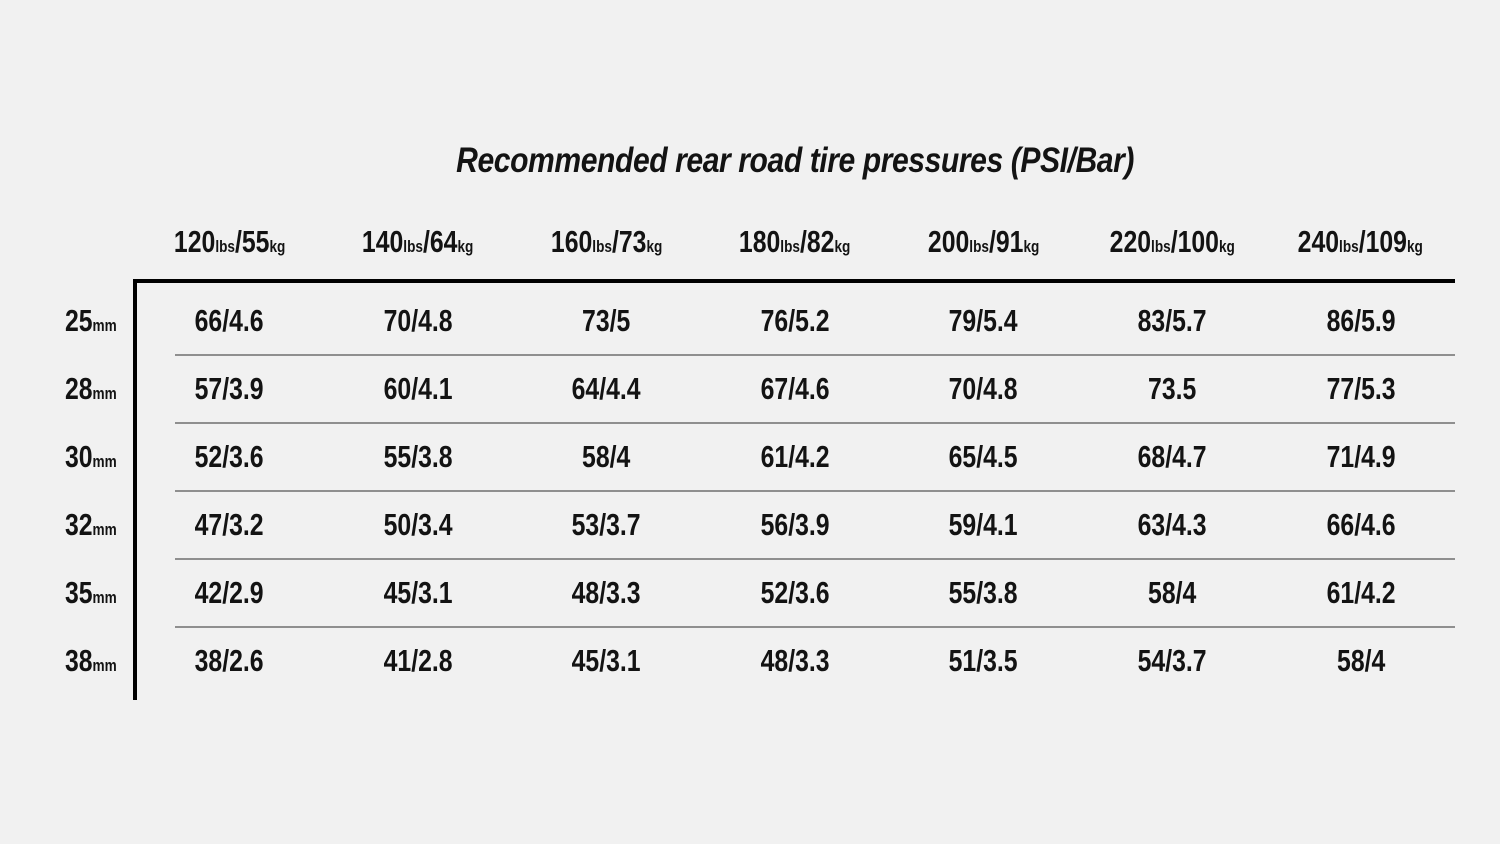  What do you see at coordinates (135, 489) in the screenshot?
I see `table-left-border` at bounding box center [135, 489].